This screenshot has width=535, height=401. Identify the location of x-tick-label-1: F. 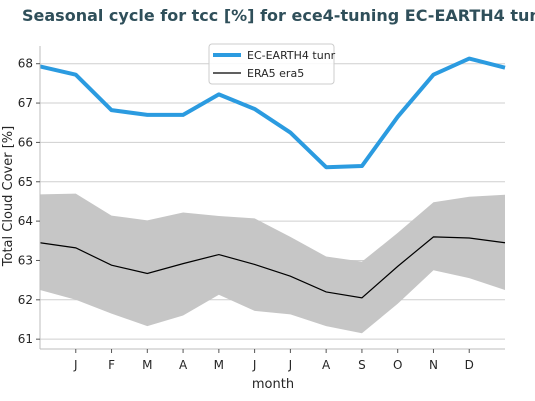
(111, 365).